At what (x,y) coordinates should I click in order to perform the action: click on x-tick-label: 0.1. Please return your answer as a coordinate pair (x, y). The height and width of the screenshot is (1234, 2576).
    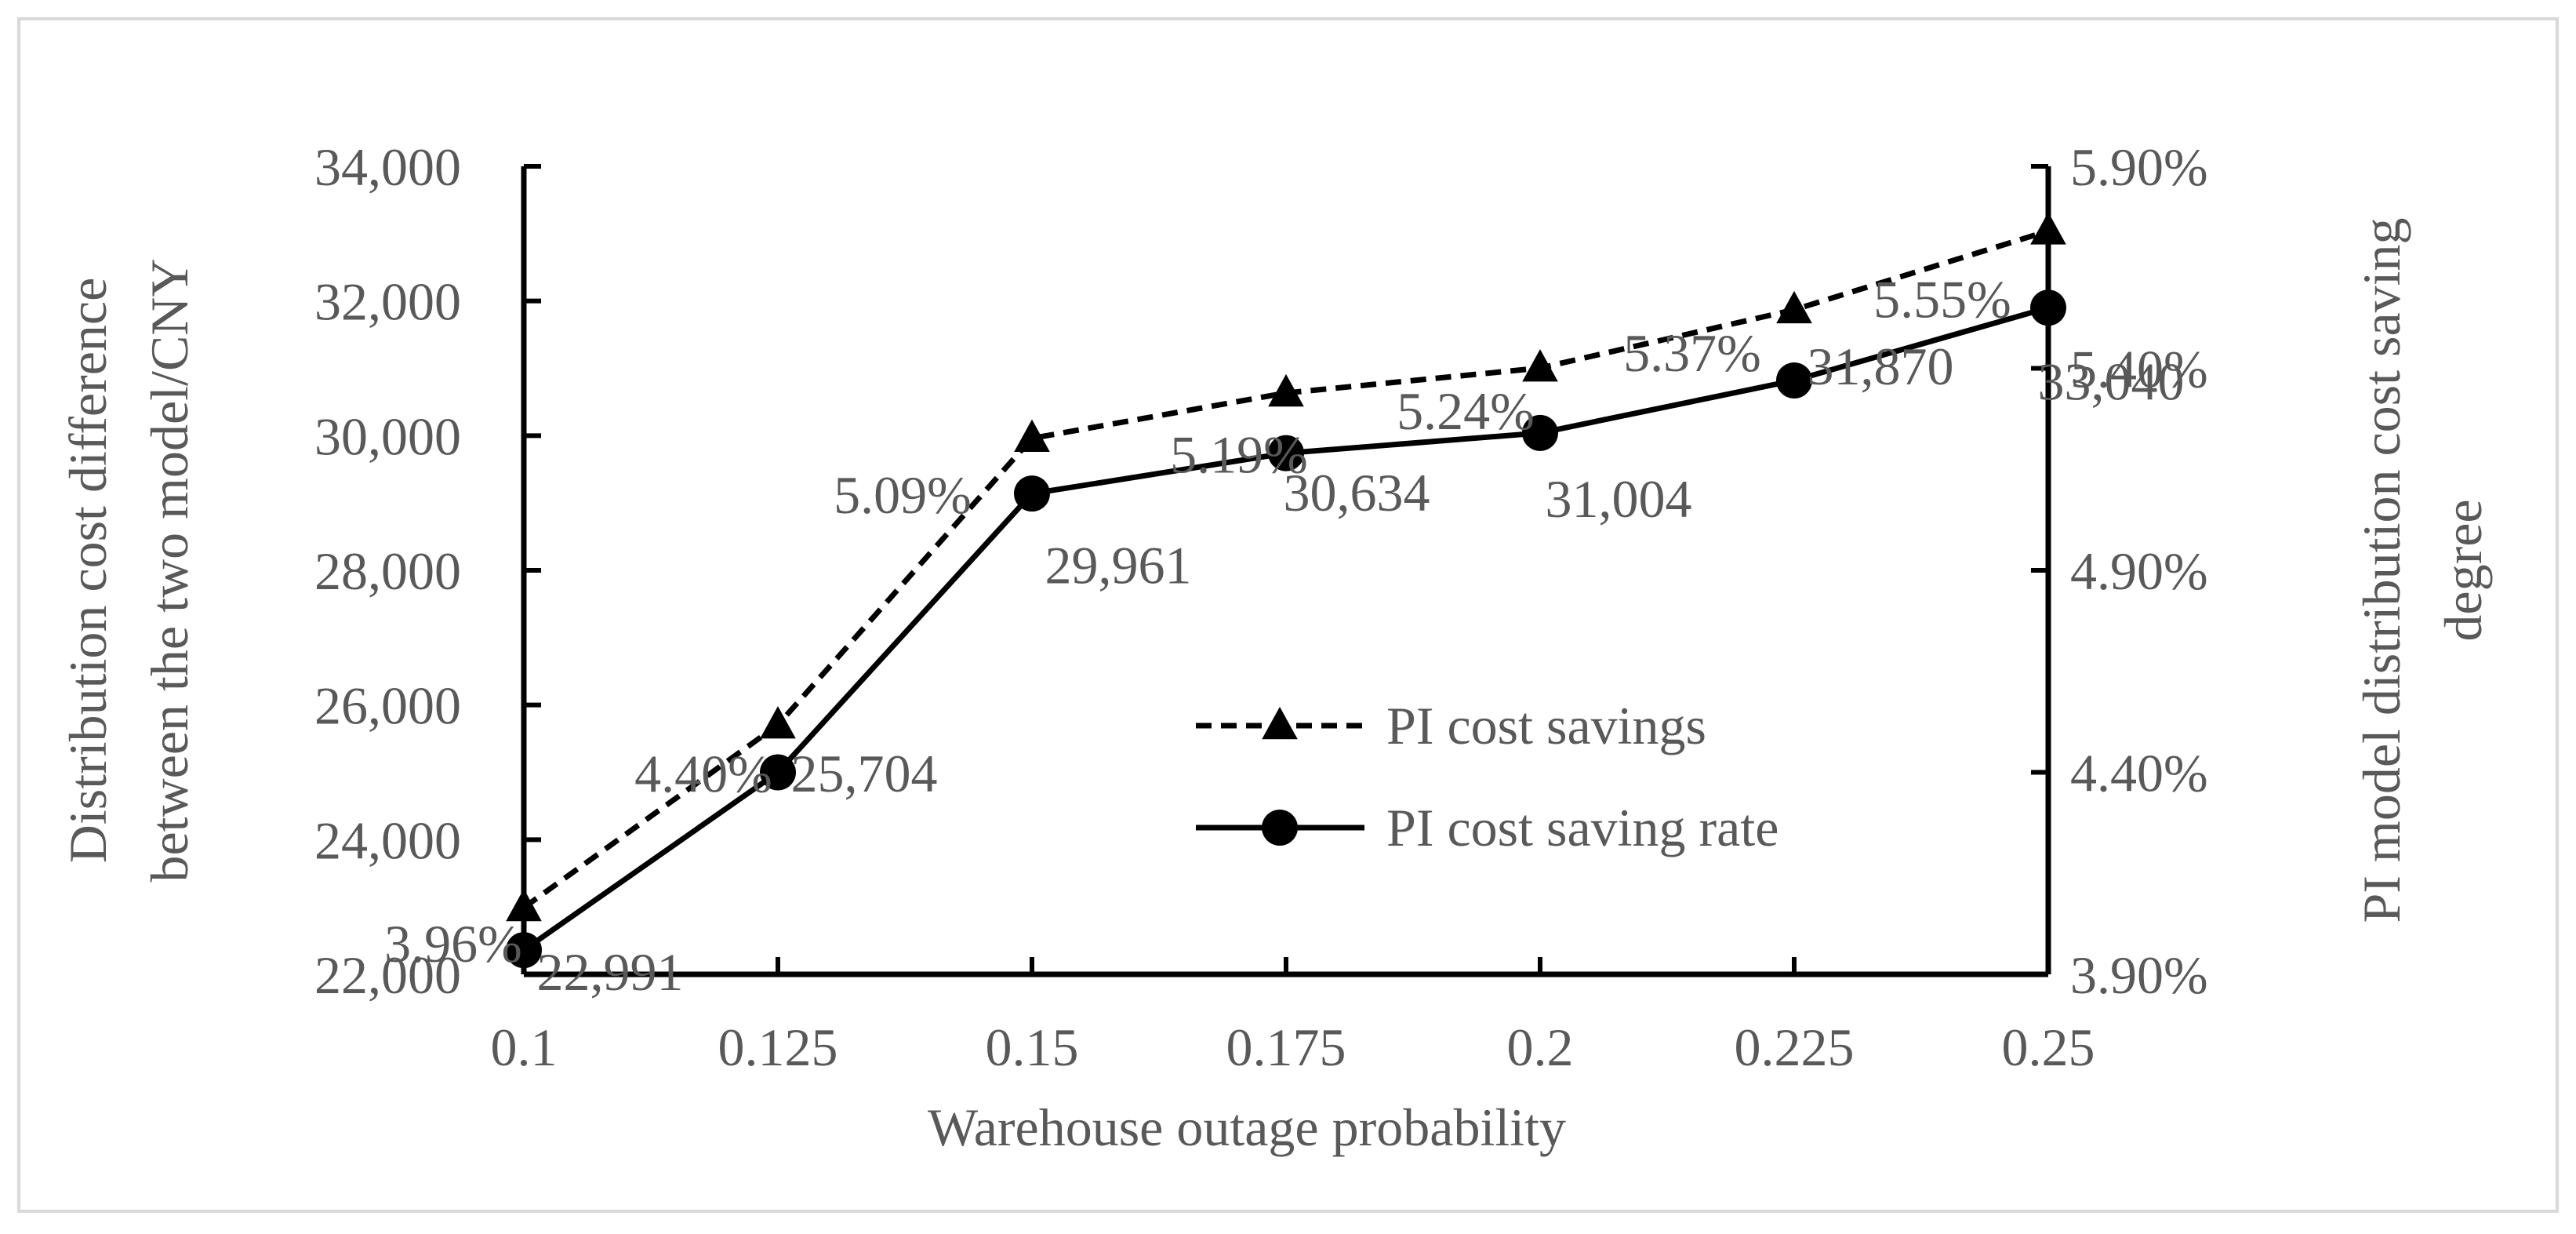
    Looking at the image, I should click on (524, 1047).